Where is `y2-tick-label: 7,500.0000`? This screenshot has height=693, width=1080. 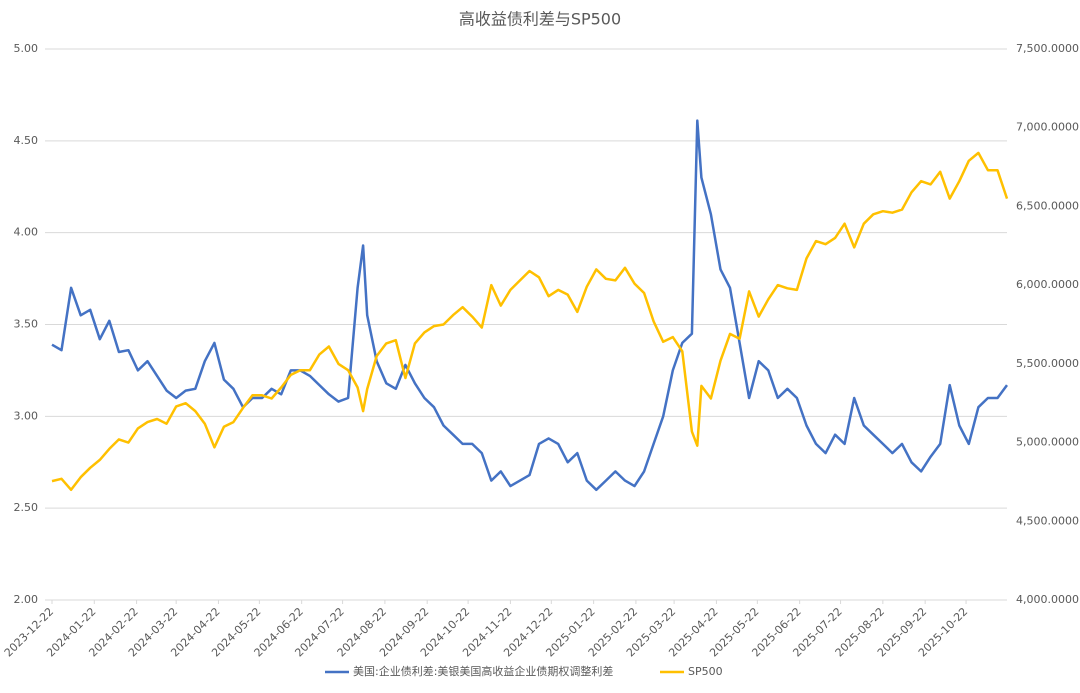
y2-tick-label: 7,500.0000 is located at coordinates (1047, 48).